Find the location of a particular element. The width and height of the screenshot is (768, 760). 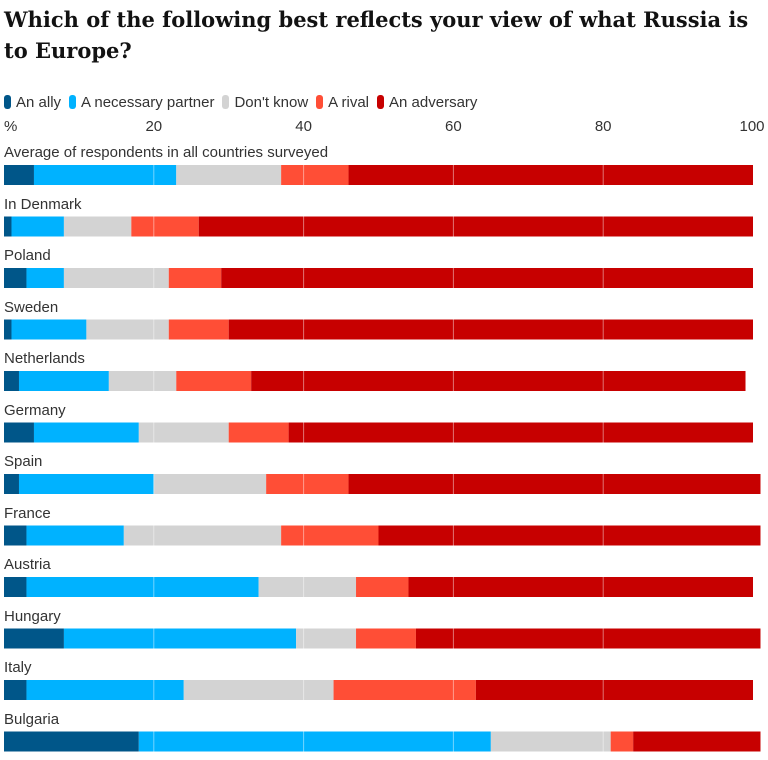

legend-item: An adversary is located at coordinates (427, 102).